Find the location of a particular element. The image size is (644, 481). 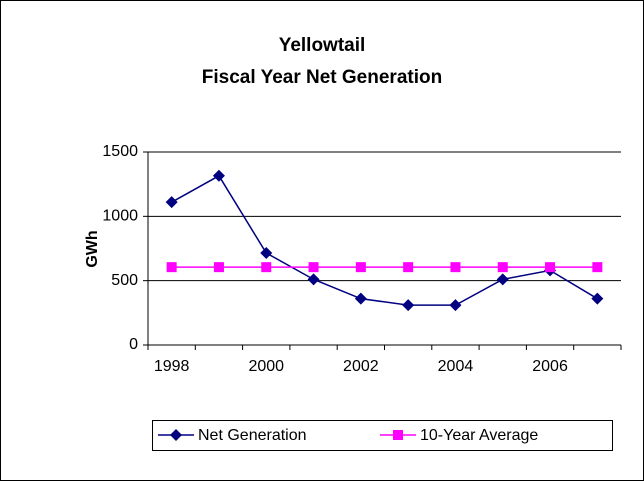

y-tick-label: 0 is located at coordinates (133, 344).